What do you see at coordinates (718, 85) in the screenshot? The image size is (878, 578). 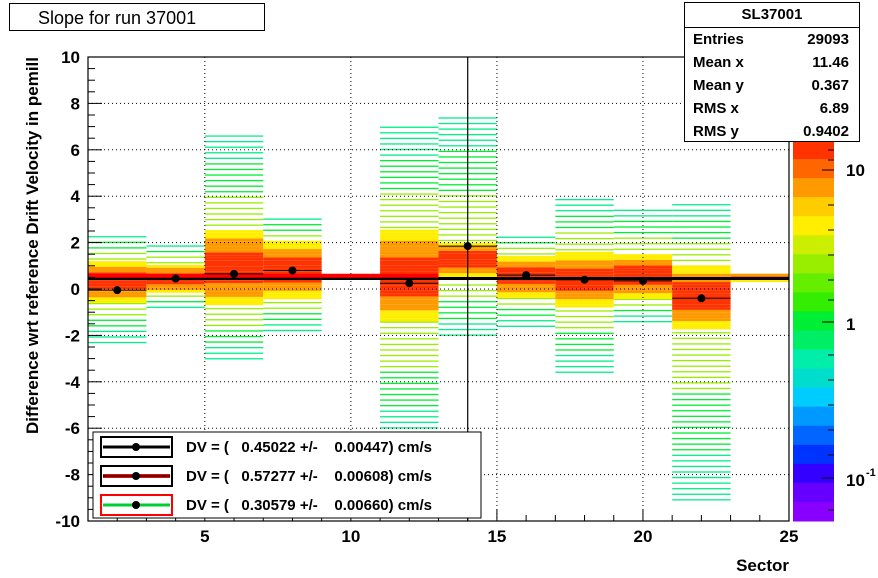 I see `stats-label: Mean y` at bounding box center [718, 85].